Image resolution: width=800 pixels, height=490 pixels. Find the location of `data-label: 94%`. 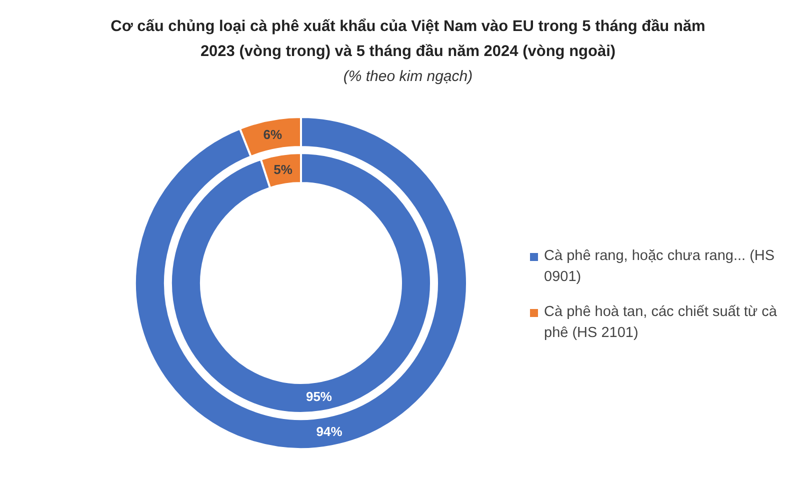

data-label: 94% is located at coordinates (329, 431).